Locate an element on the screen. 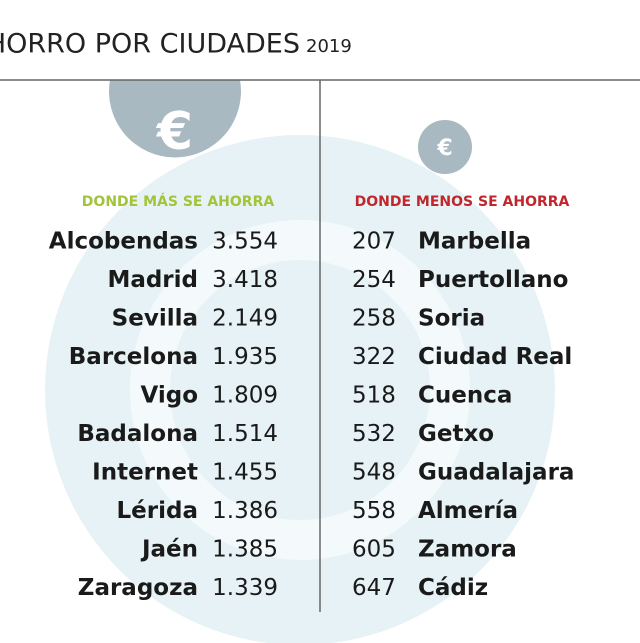 Image resolution: width=640 pixels, height=643 pixels. amount: 254 is located at coordinates (374, 280).